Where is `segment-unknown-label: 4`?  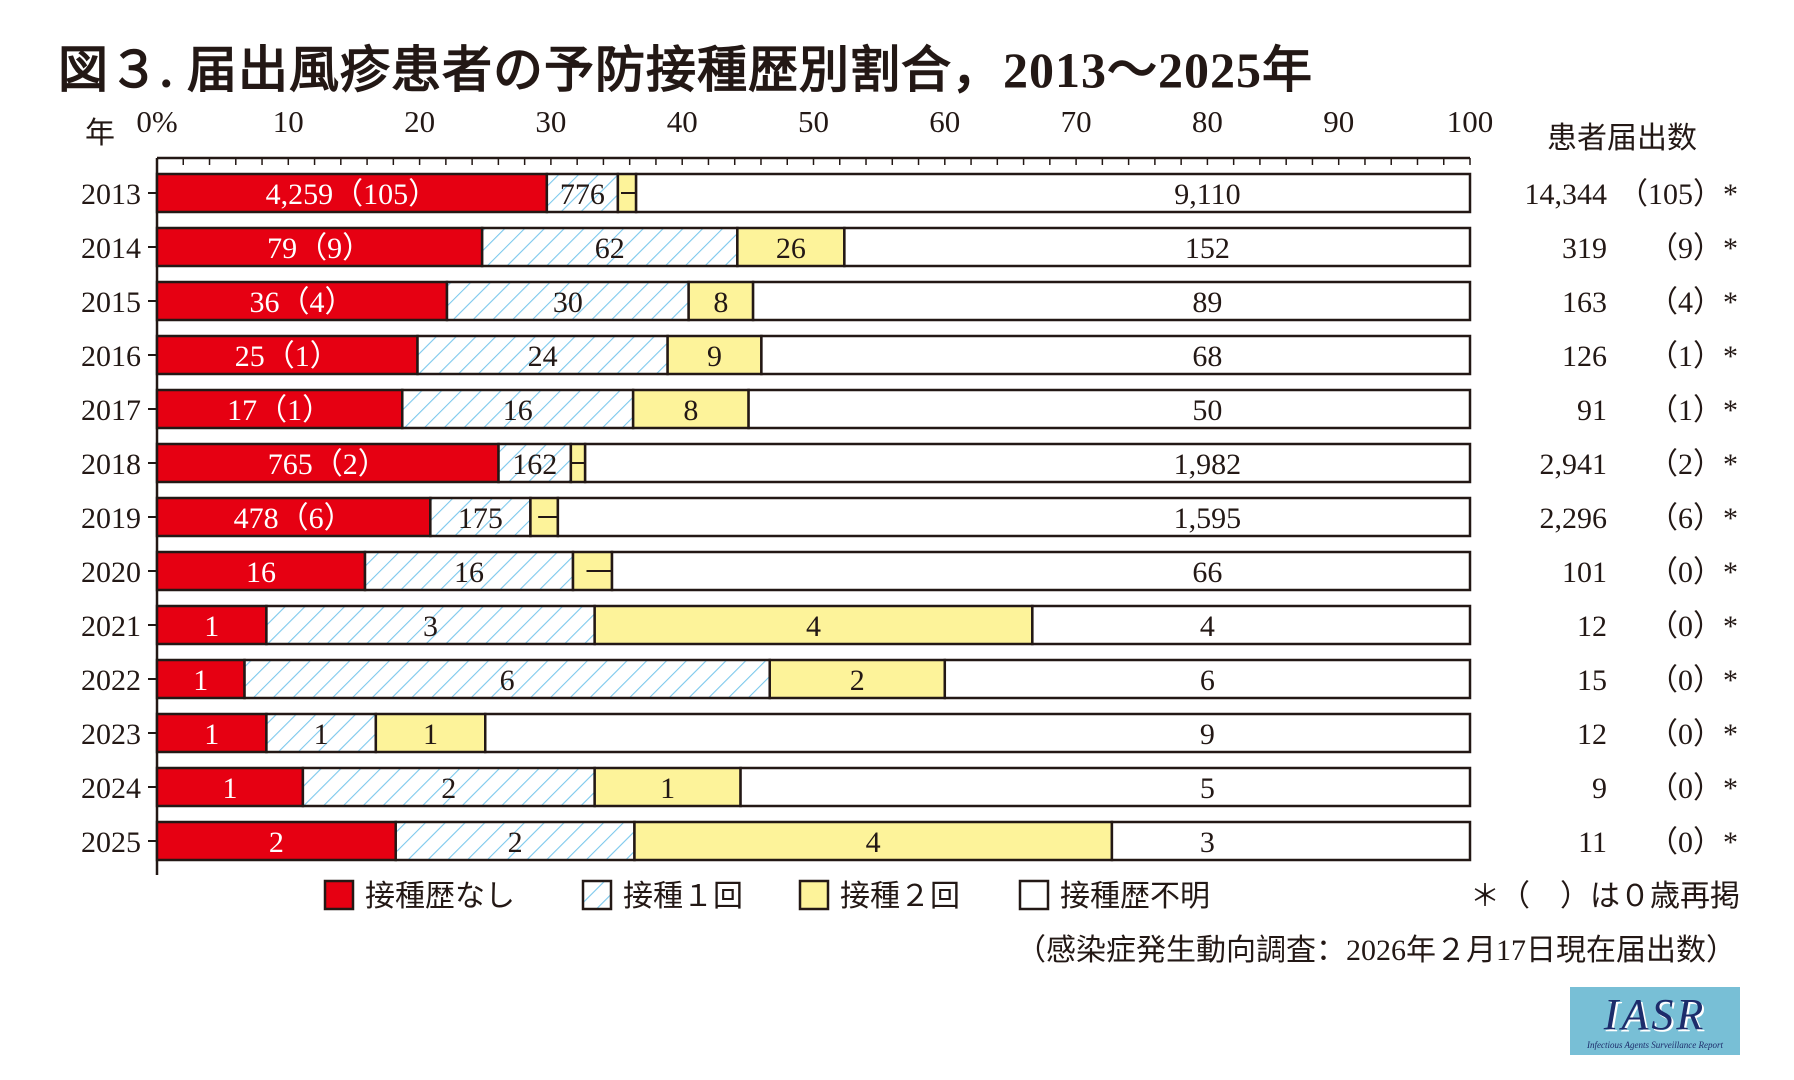
segment-unknown-label: 4 is located at coordinates (1207, 626).